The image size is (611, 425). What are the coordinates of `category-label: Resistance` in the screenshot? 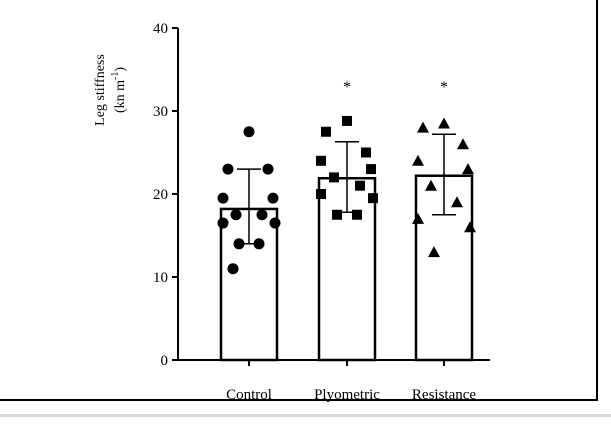 It's located at (444, 395).